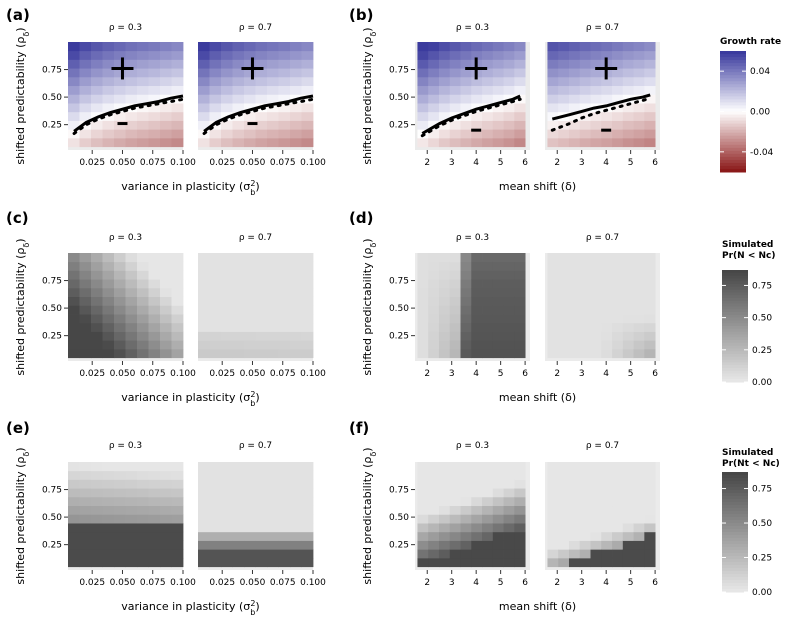 This screenshot has height=625, width=800. I want to click on legend-title: Pr(N < Nc), so click(748, 256).